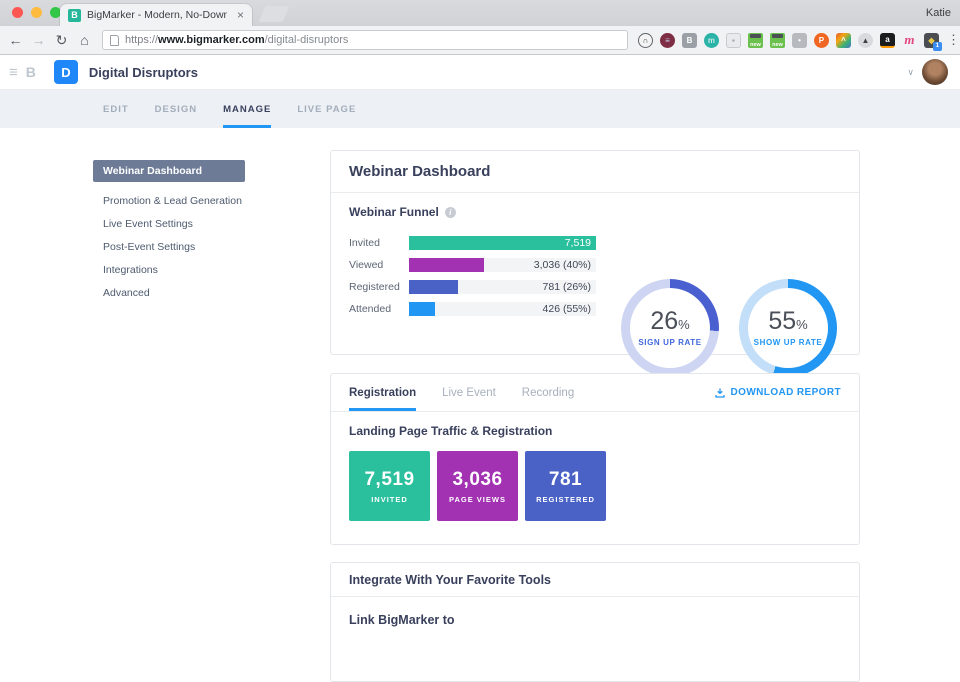 This screenshot has height=682, width=960. What do you see at coordinates (169, 171) in the screenshot?
I see `sidebar-item-webinar-dashboard: Webinar Dashboard` at bounding box center [169, 171].